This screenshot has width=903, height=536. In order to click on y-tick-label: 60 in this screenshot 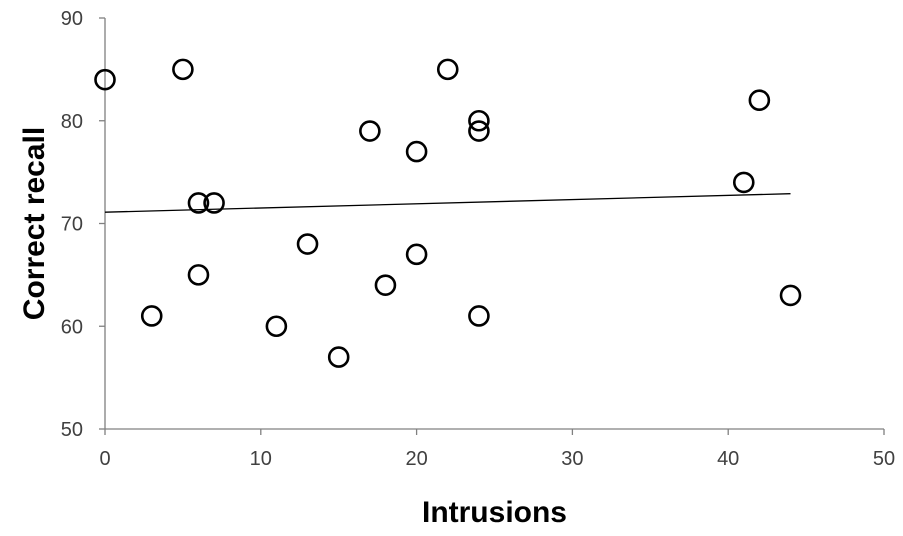, I will do `click(72, 327)`.